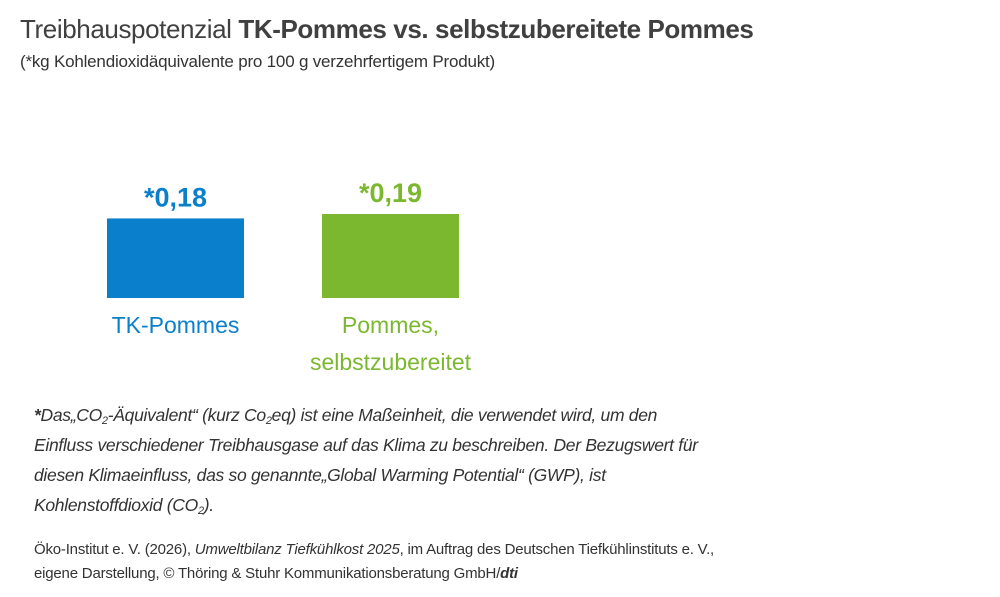 Image resolution: width=1000 pixels, height=597 pixels. Describe the element at coordinates (37, 415) in the screenshot. I see `footnote-star: *` at that location.